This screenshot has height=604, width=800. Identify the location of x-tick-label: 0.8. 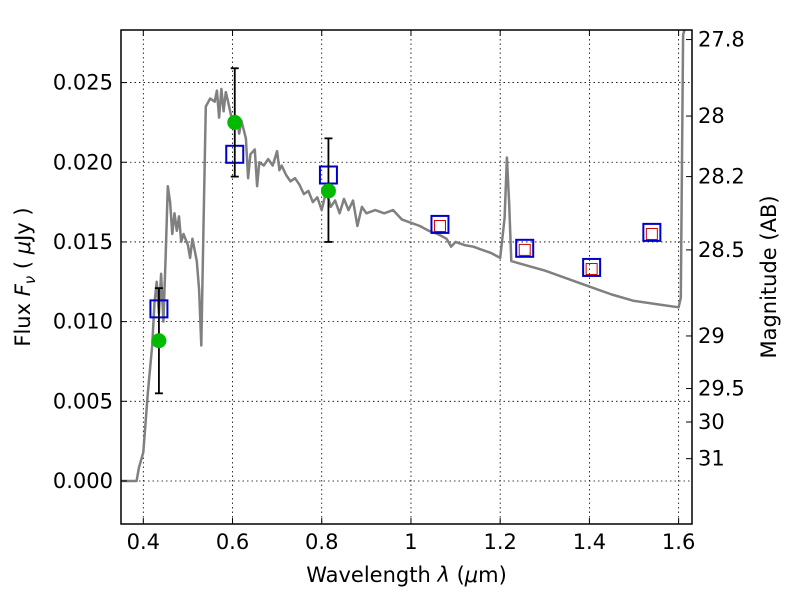
(321, 542).